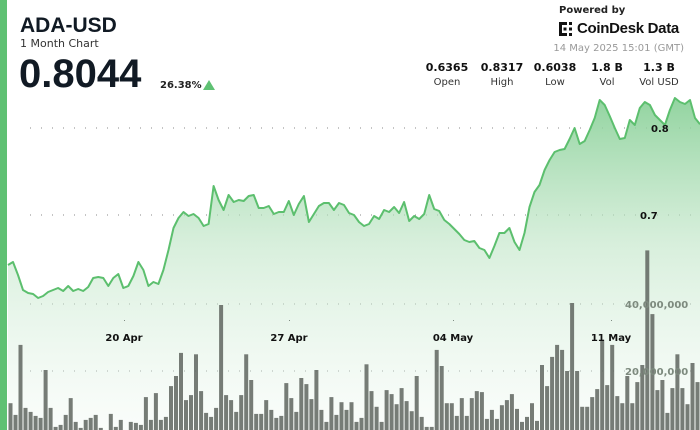 The image size is (700, 430). Describe the element at coordinates (555, 82) in the screenshot. I see `stat-label: Low` at that location.